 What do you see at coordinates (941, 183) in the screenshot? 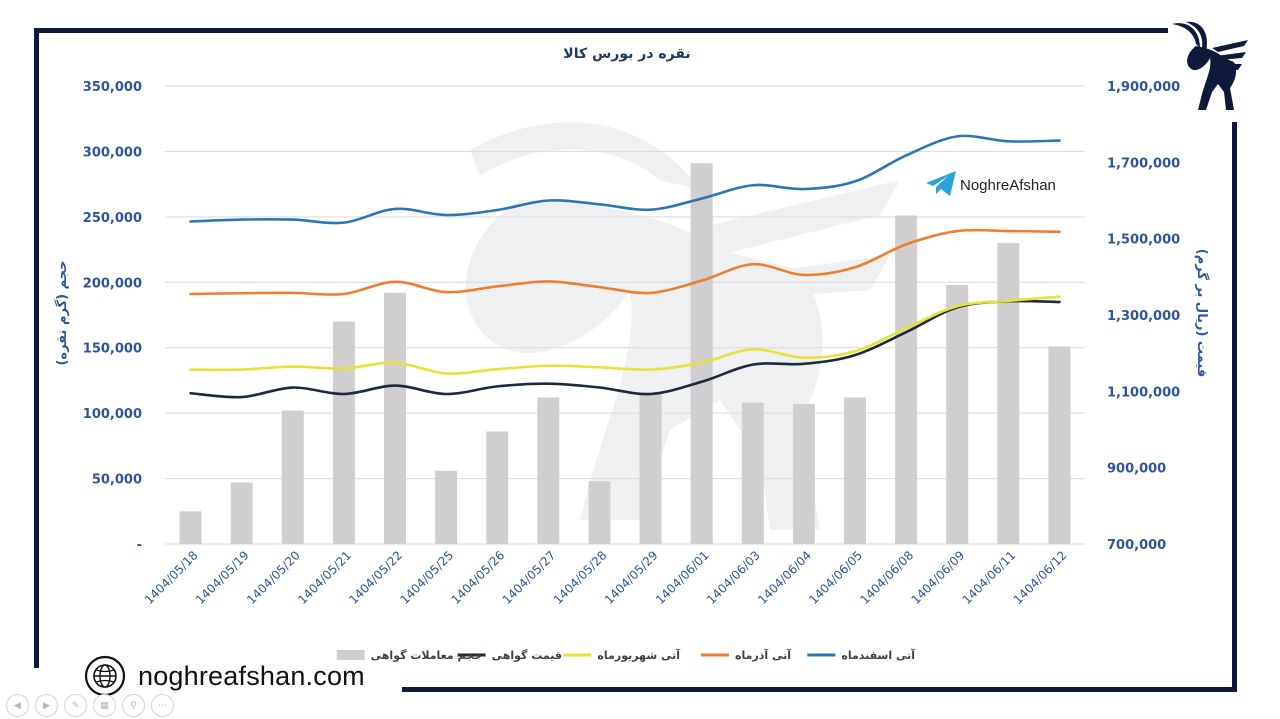
I see `telegram-icon` at bounding box center [941, 183].